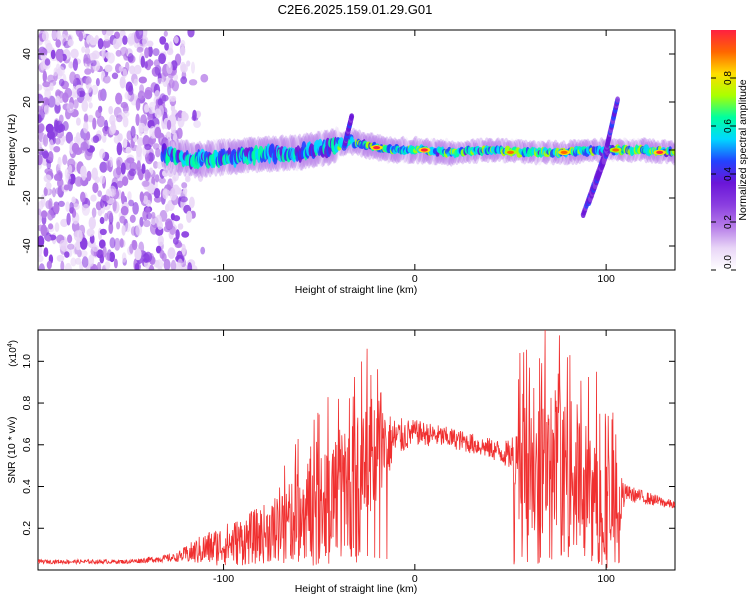 This screenshot has width=750, height=600. Describe the element at coordinates (356, 290) in the screenshot. I see `spectrogram-x-label: Height of straight line (km)` at that location.